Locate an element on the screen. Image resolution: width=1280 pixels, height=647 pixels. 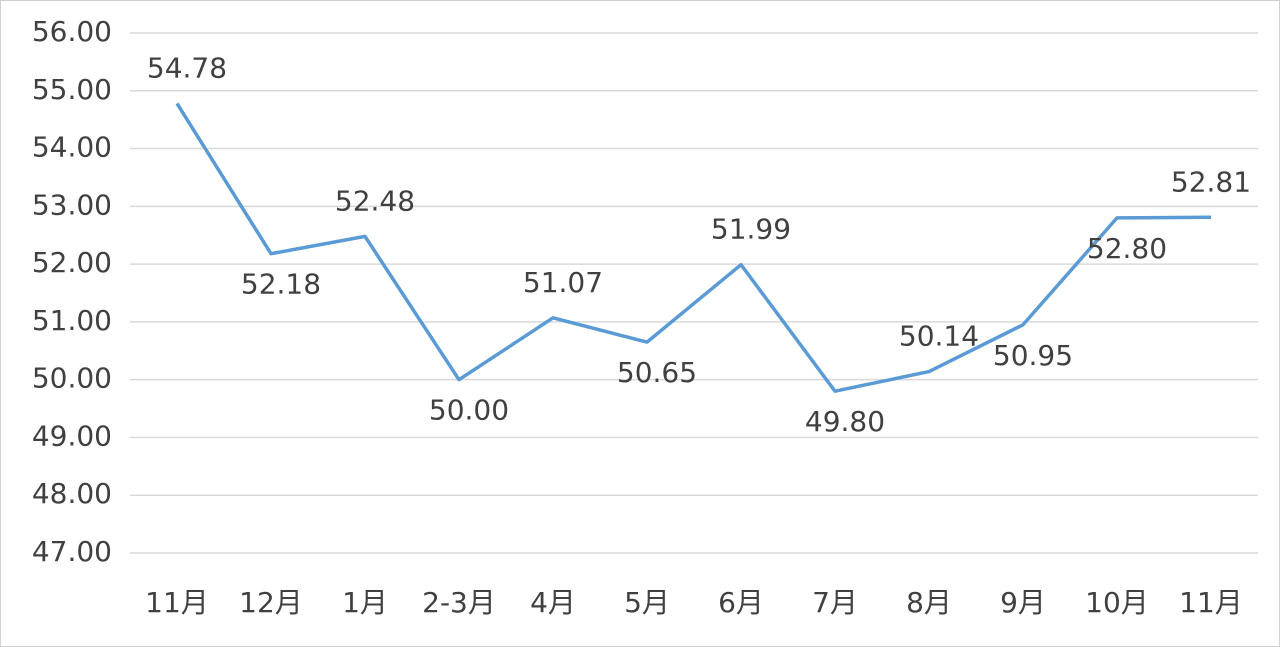
data-label: 54.78 is located at coordinates (187, 67).